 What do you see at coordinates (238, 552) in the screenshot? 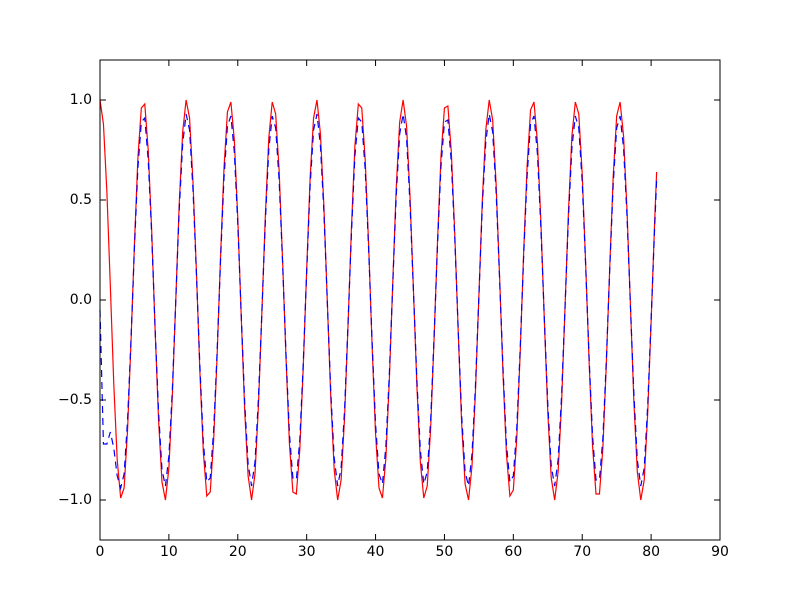
I see `x-tick-label: 20` at bounding box center [238, 552].